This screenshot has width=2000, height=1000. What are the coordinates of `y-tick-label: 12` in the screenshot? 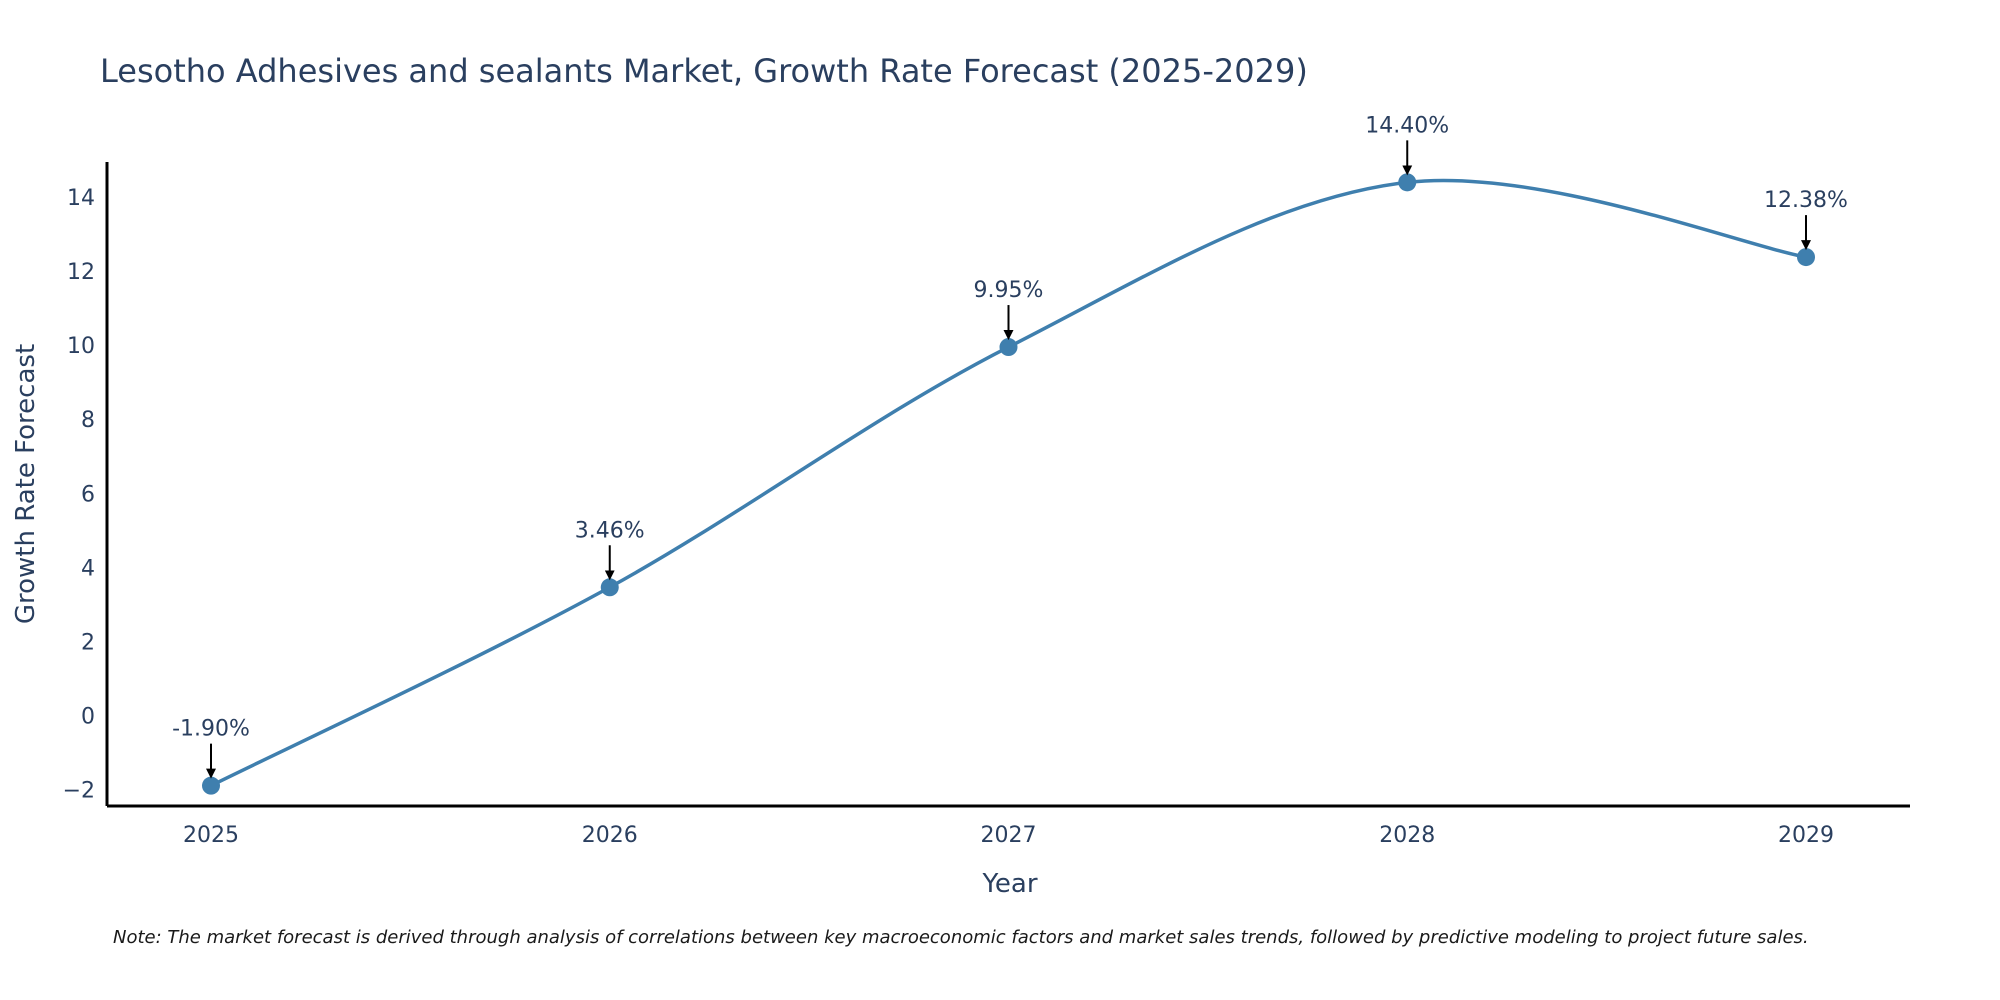 It's located at (81, 272).